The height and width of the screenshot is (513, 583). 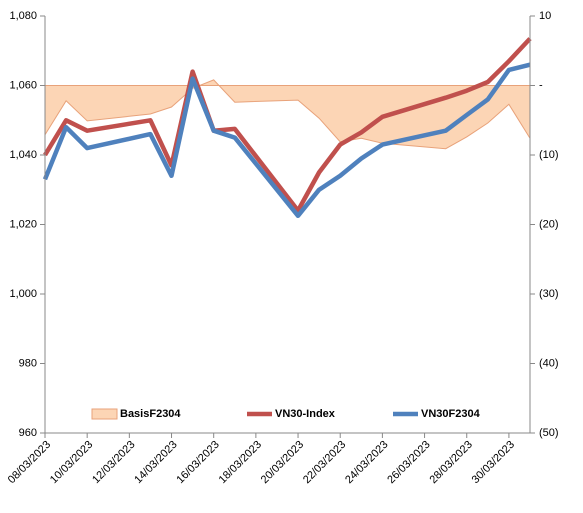 What do you see at coordinates (305, 414) in the screenshot?
I see `legend-label: VN30-Index` at bounding box center [305, 414].